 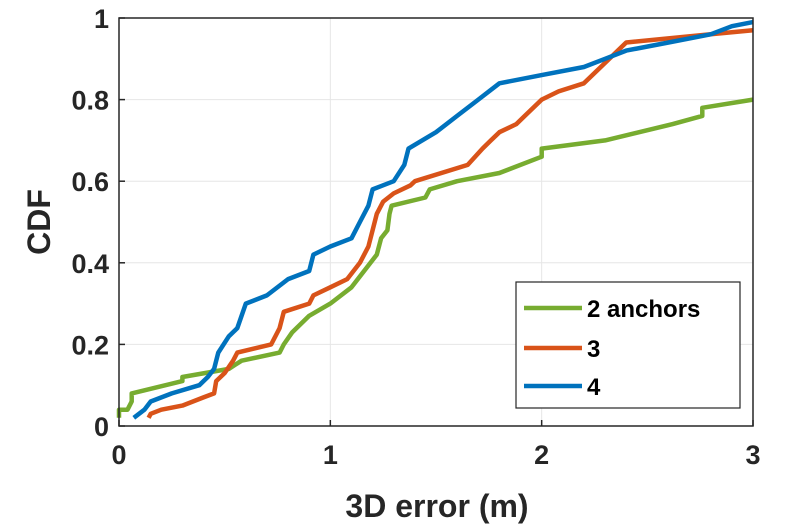 I want to click on x-tick-label: 3, so click(x=752, y=455).